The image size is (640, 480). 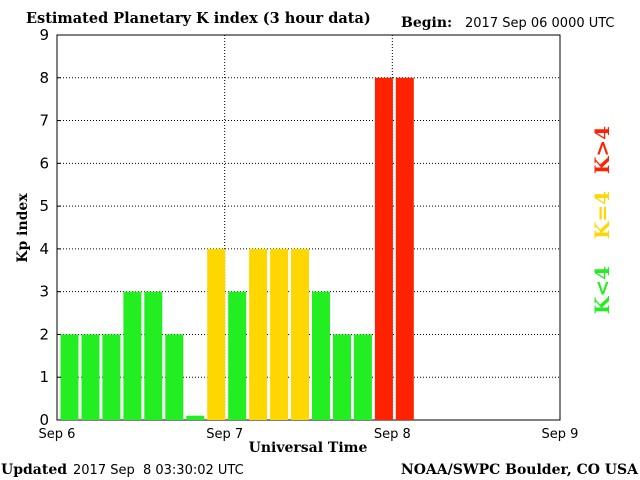 What do you see at coordinates (44, 420) in the screenshot?
I see `y-tick-label: 0` at bounding box center [44, 420].